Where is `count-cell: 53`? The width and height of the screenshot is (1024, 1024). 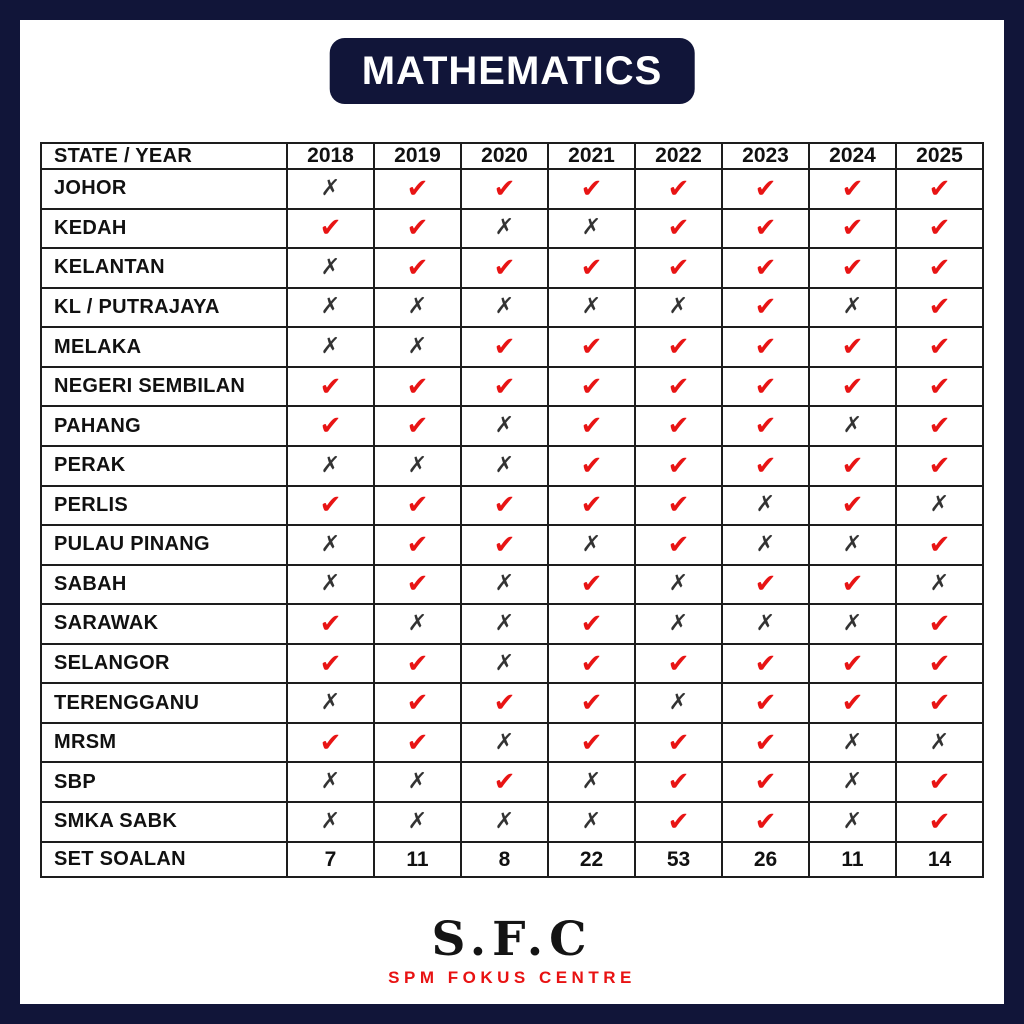
count-cell: 53 is located at coordinates (678, 859).